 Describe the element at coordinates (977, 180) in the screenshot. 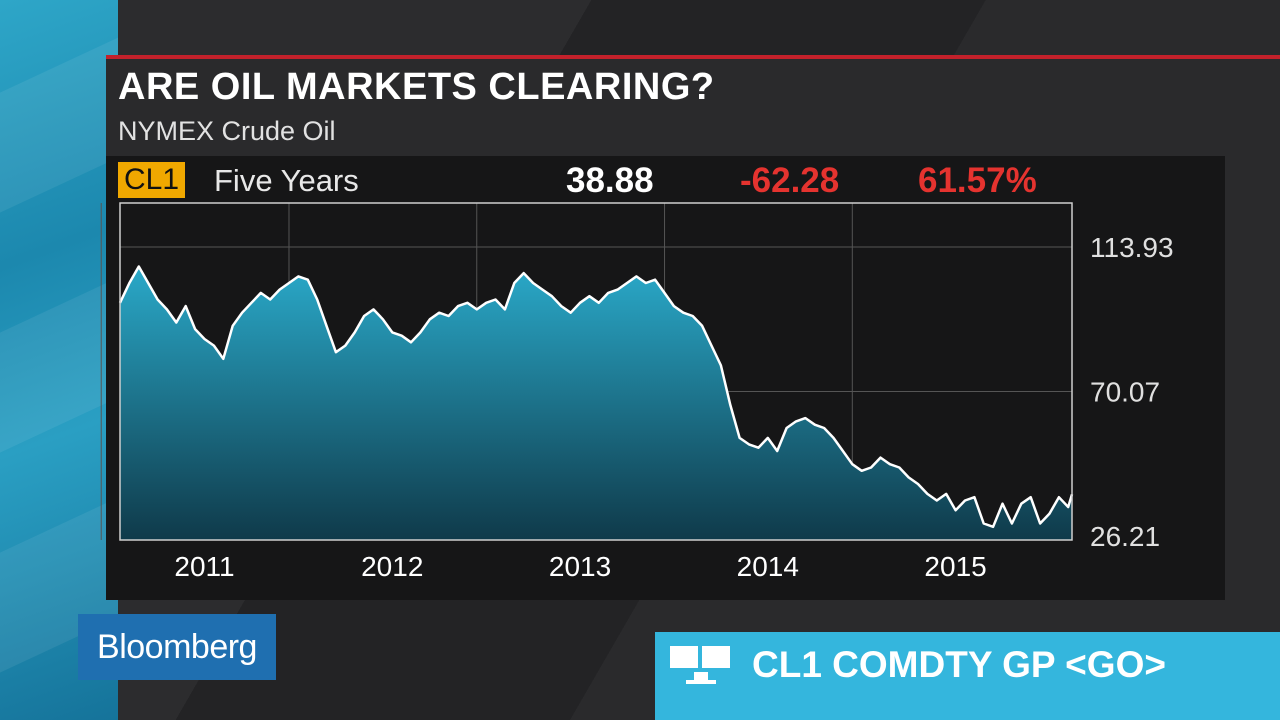

I see `percent-change: 61.57%` at that location.